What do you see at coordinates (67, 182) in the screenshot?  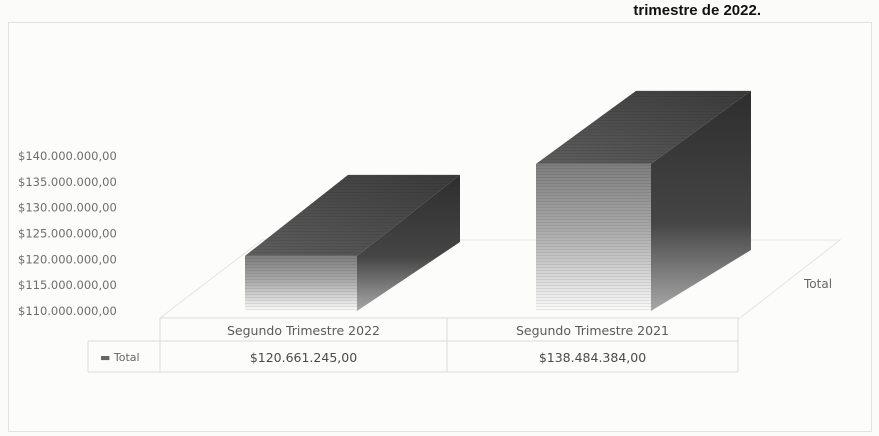 I see `y-tick-label: $135.000.000,00` at bounding box center [67, 182].